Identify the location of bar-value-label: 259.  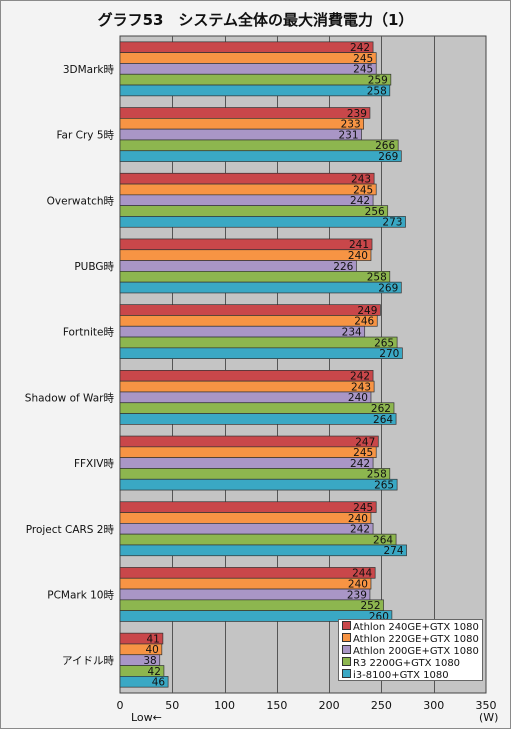
(378, 80).